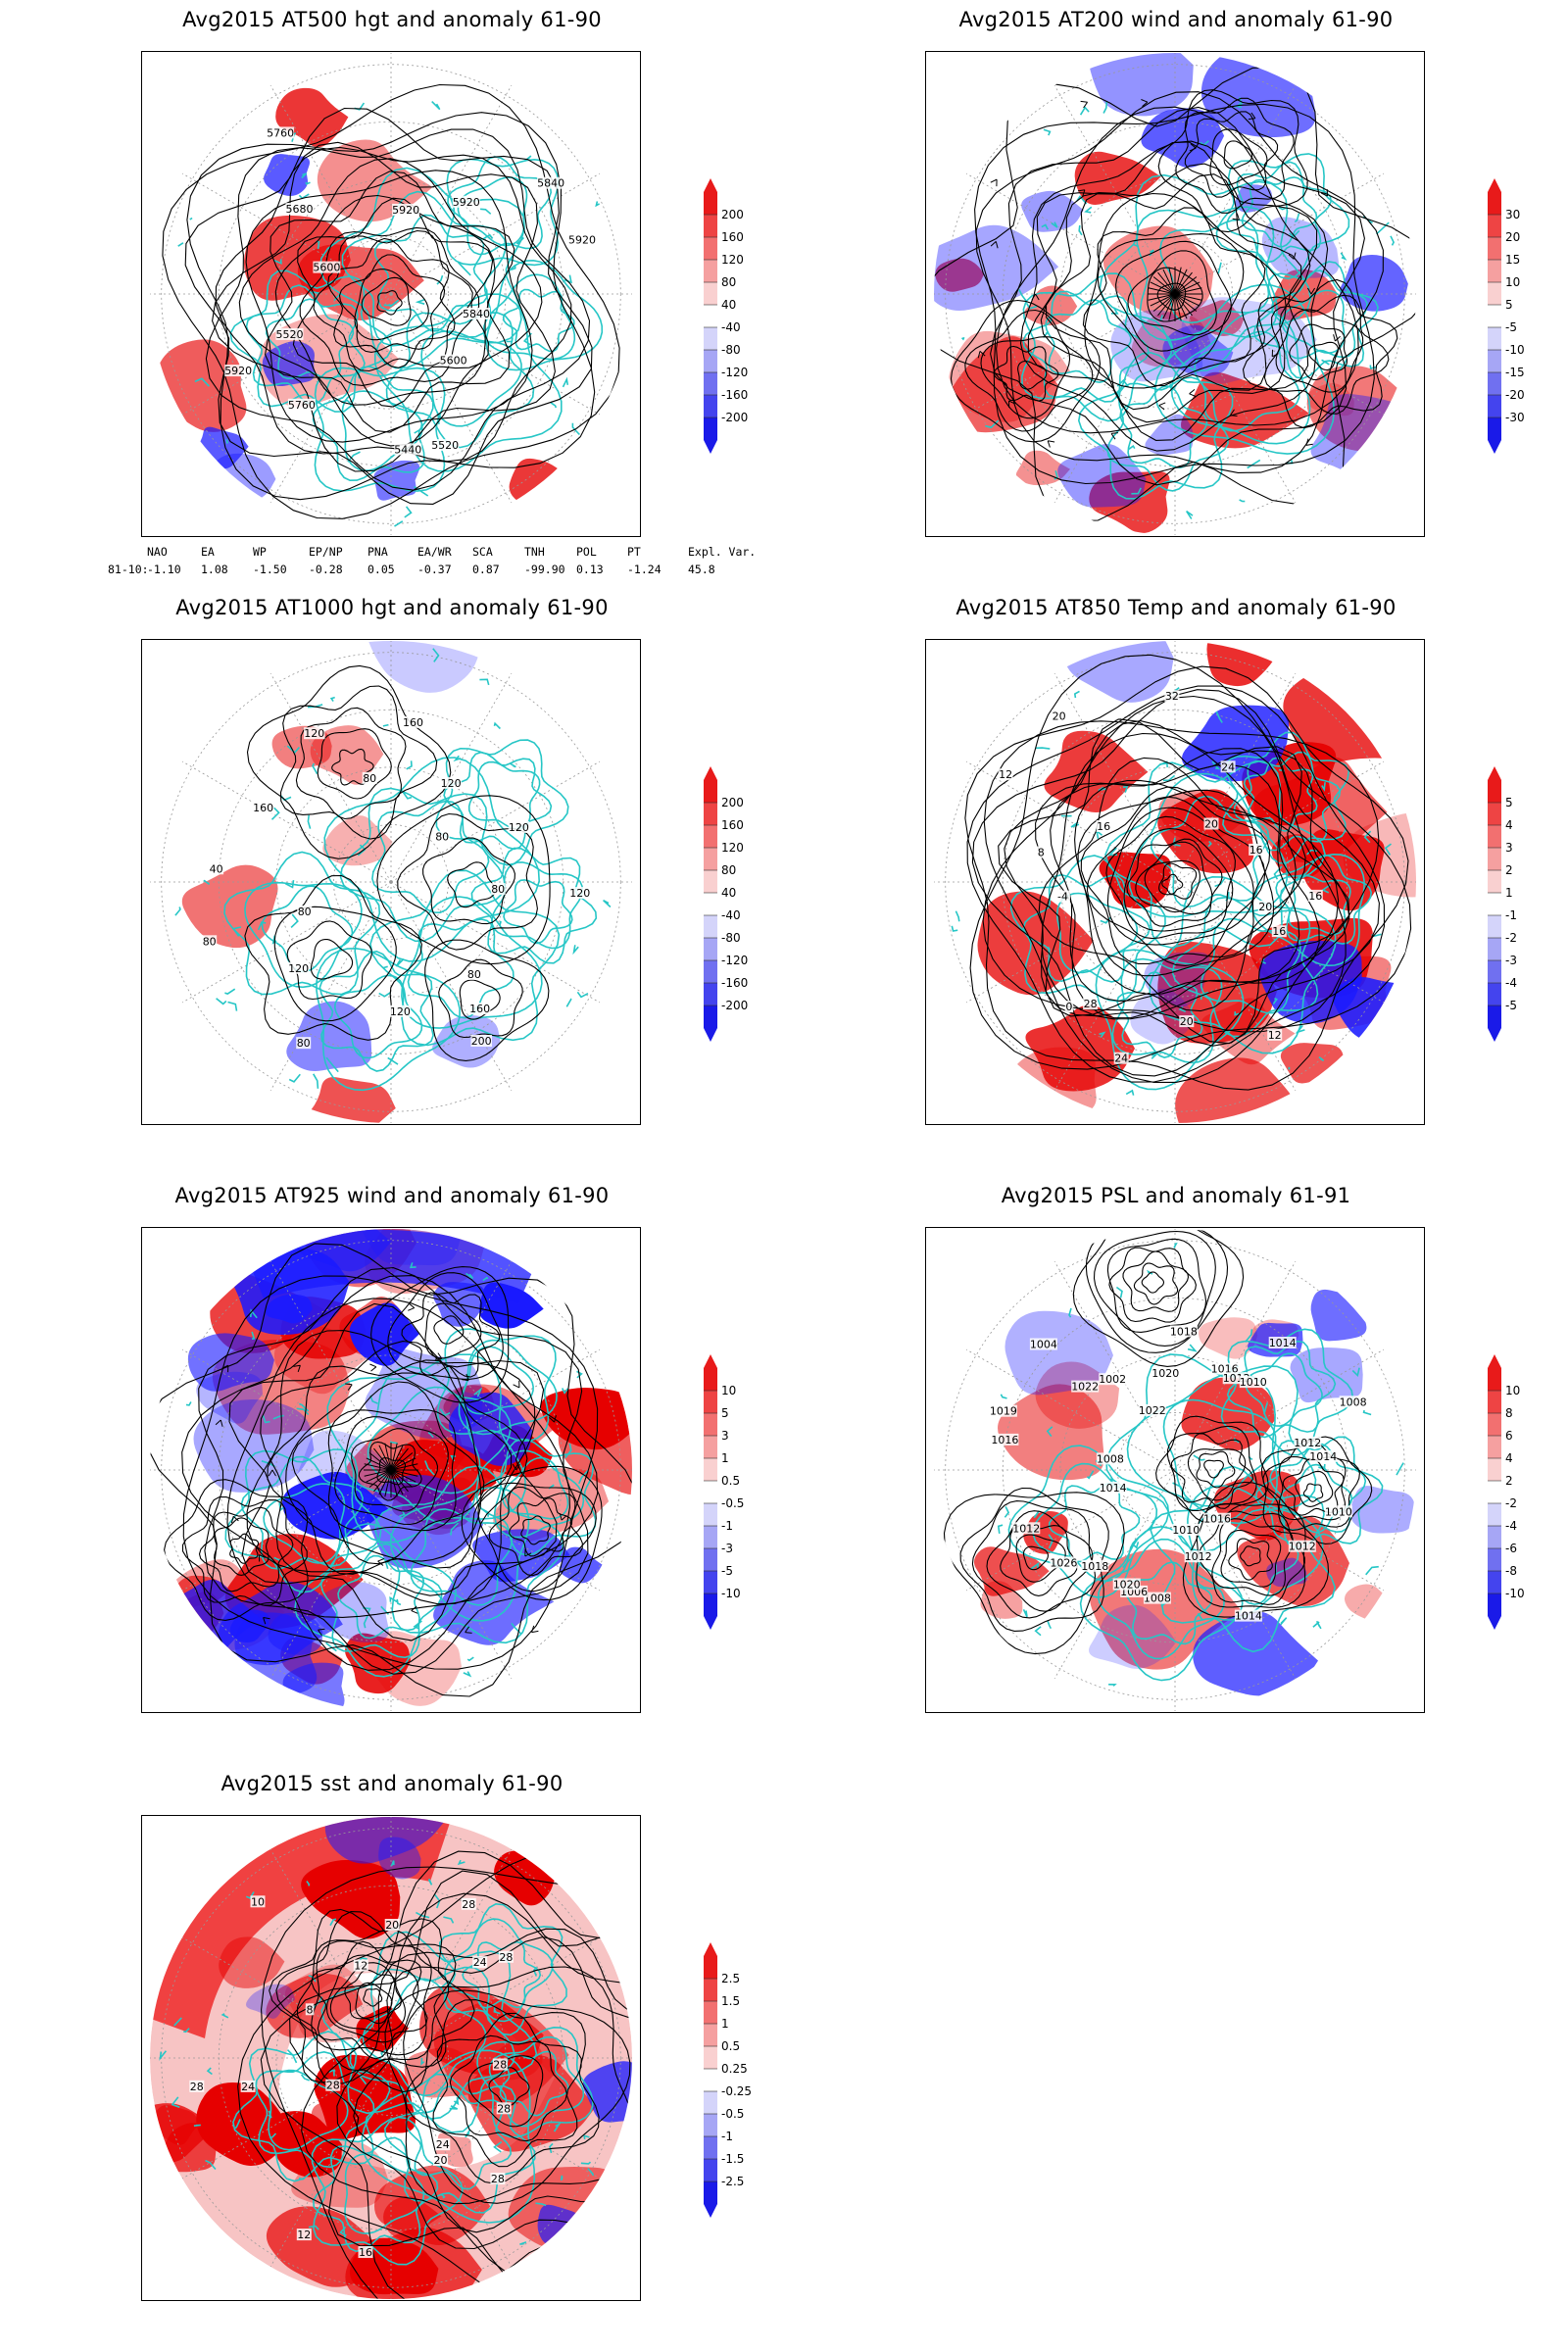  Describe the element at coordinates (725, 2024) in the screenshot. I see `colorbar-label: 1` at that location.